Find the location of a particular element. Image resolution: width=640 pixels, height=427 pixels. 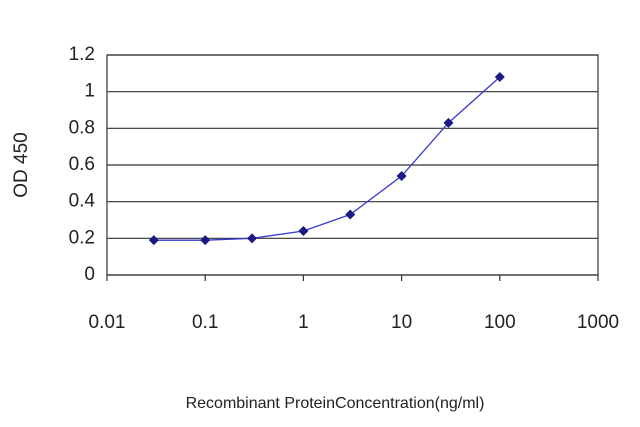

y-tick-label: 0.8 is located at coordinates (82, 127).